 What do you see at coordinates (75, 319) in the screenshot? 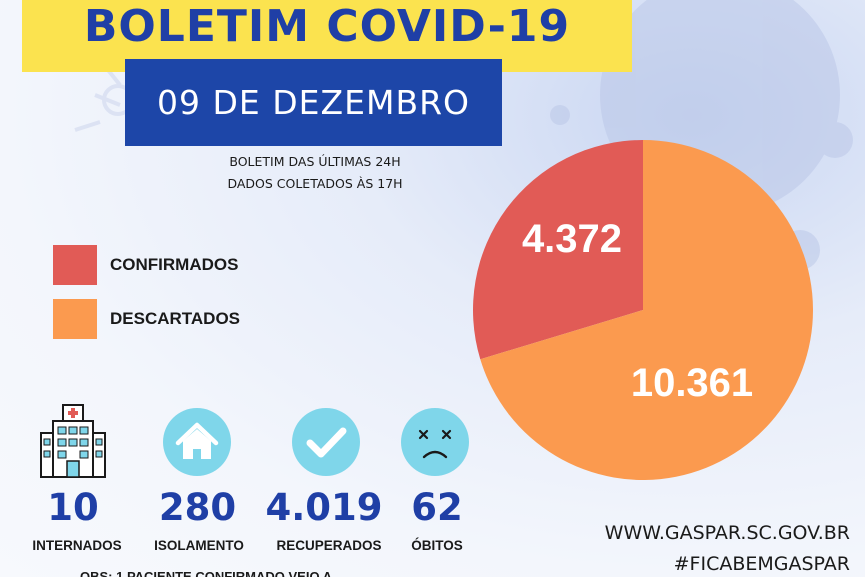
I see `legend-swatch-descartados` at bounding box center [75, 319].